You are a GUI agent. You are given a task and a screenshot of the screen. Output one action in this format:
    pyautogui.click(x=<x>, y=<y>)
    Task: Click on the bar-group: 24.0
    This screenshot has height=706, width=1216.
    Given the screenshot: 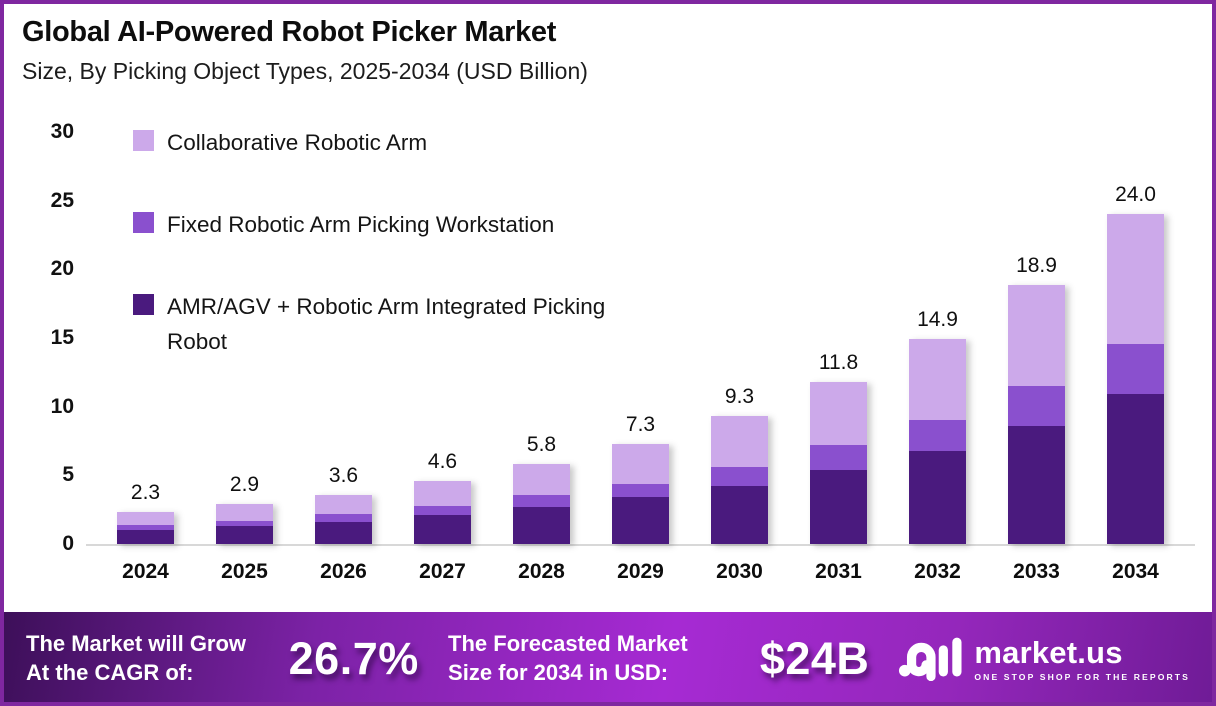 What is the action you would take?
    pyautogui.click(x=1135, y=338)
    